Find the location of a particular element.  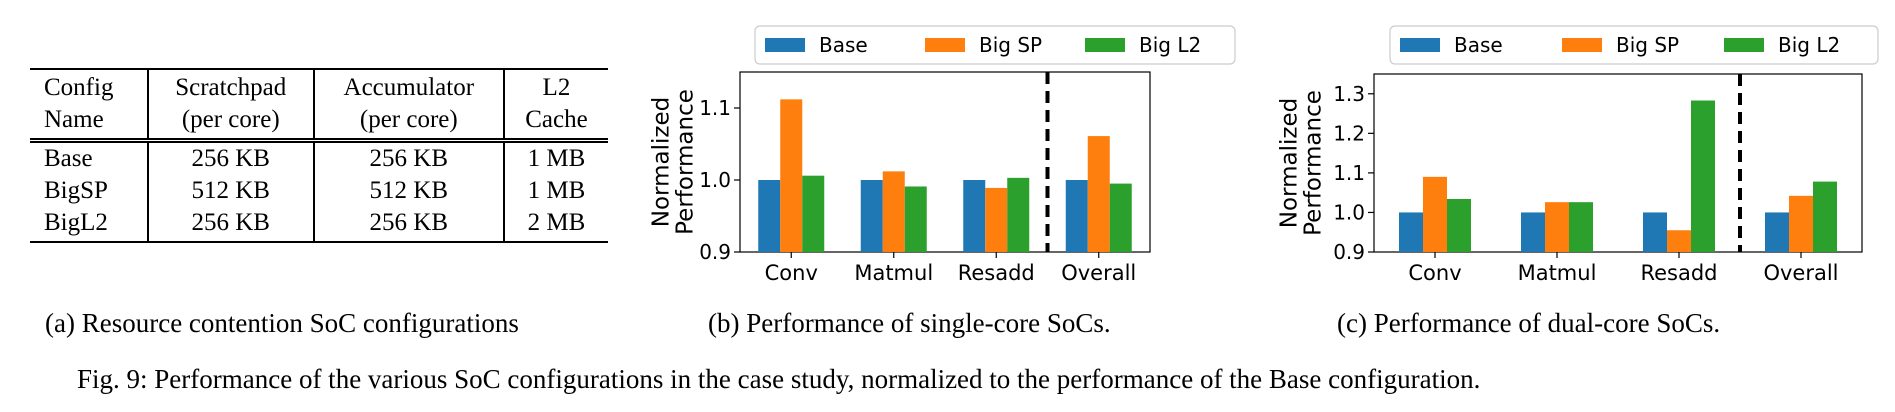

dual-core-bar-big-l2-matmul is located at coordinates (1581, 227).